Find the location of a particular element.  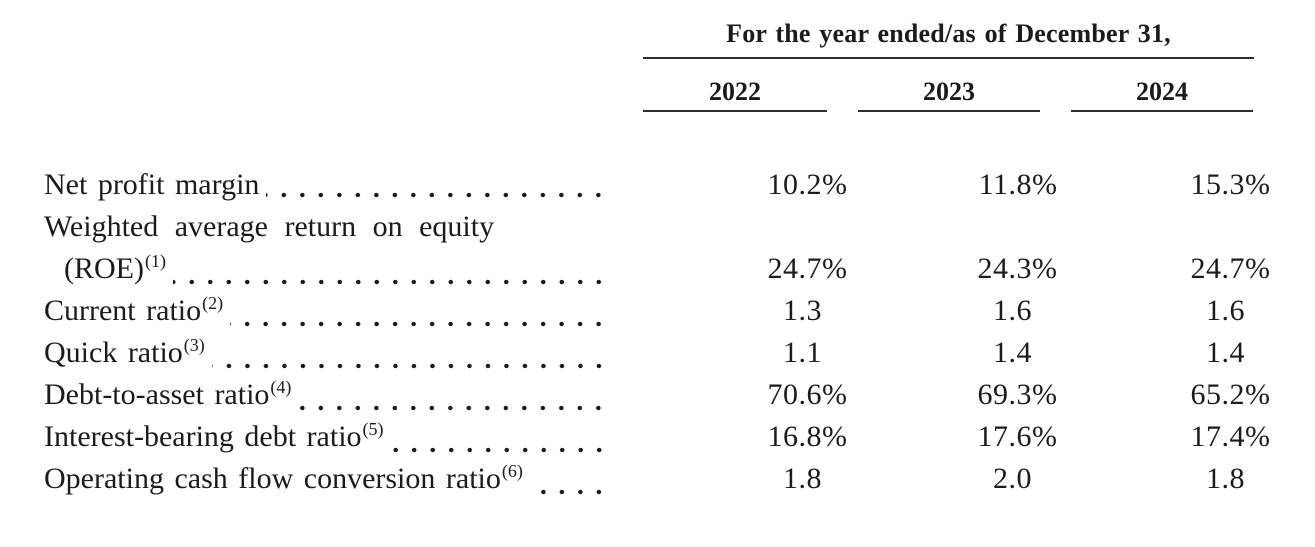

footnote-superscript: (2) is located at coordinates (213, 303).